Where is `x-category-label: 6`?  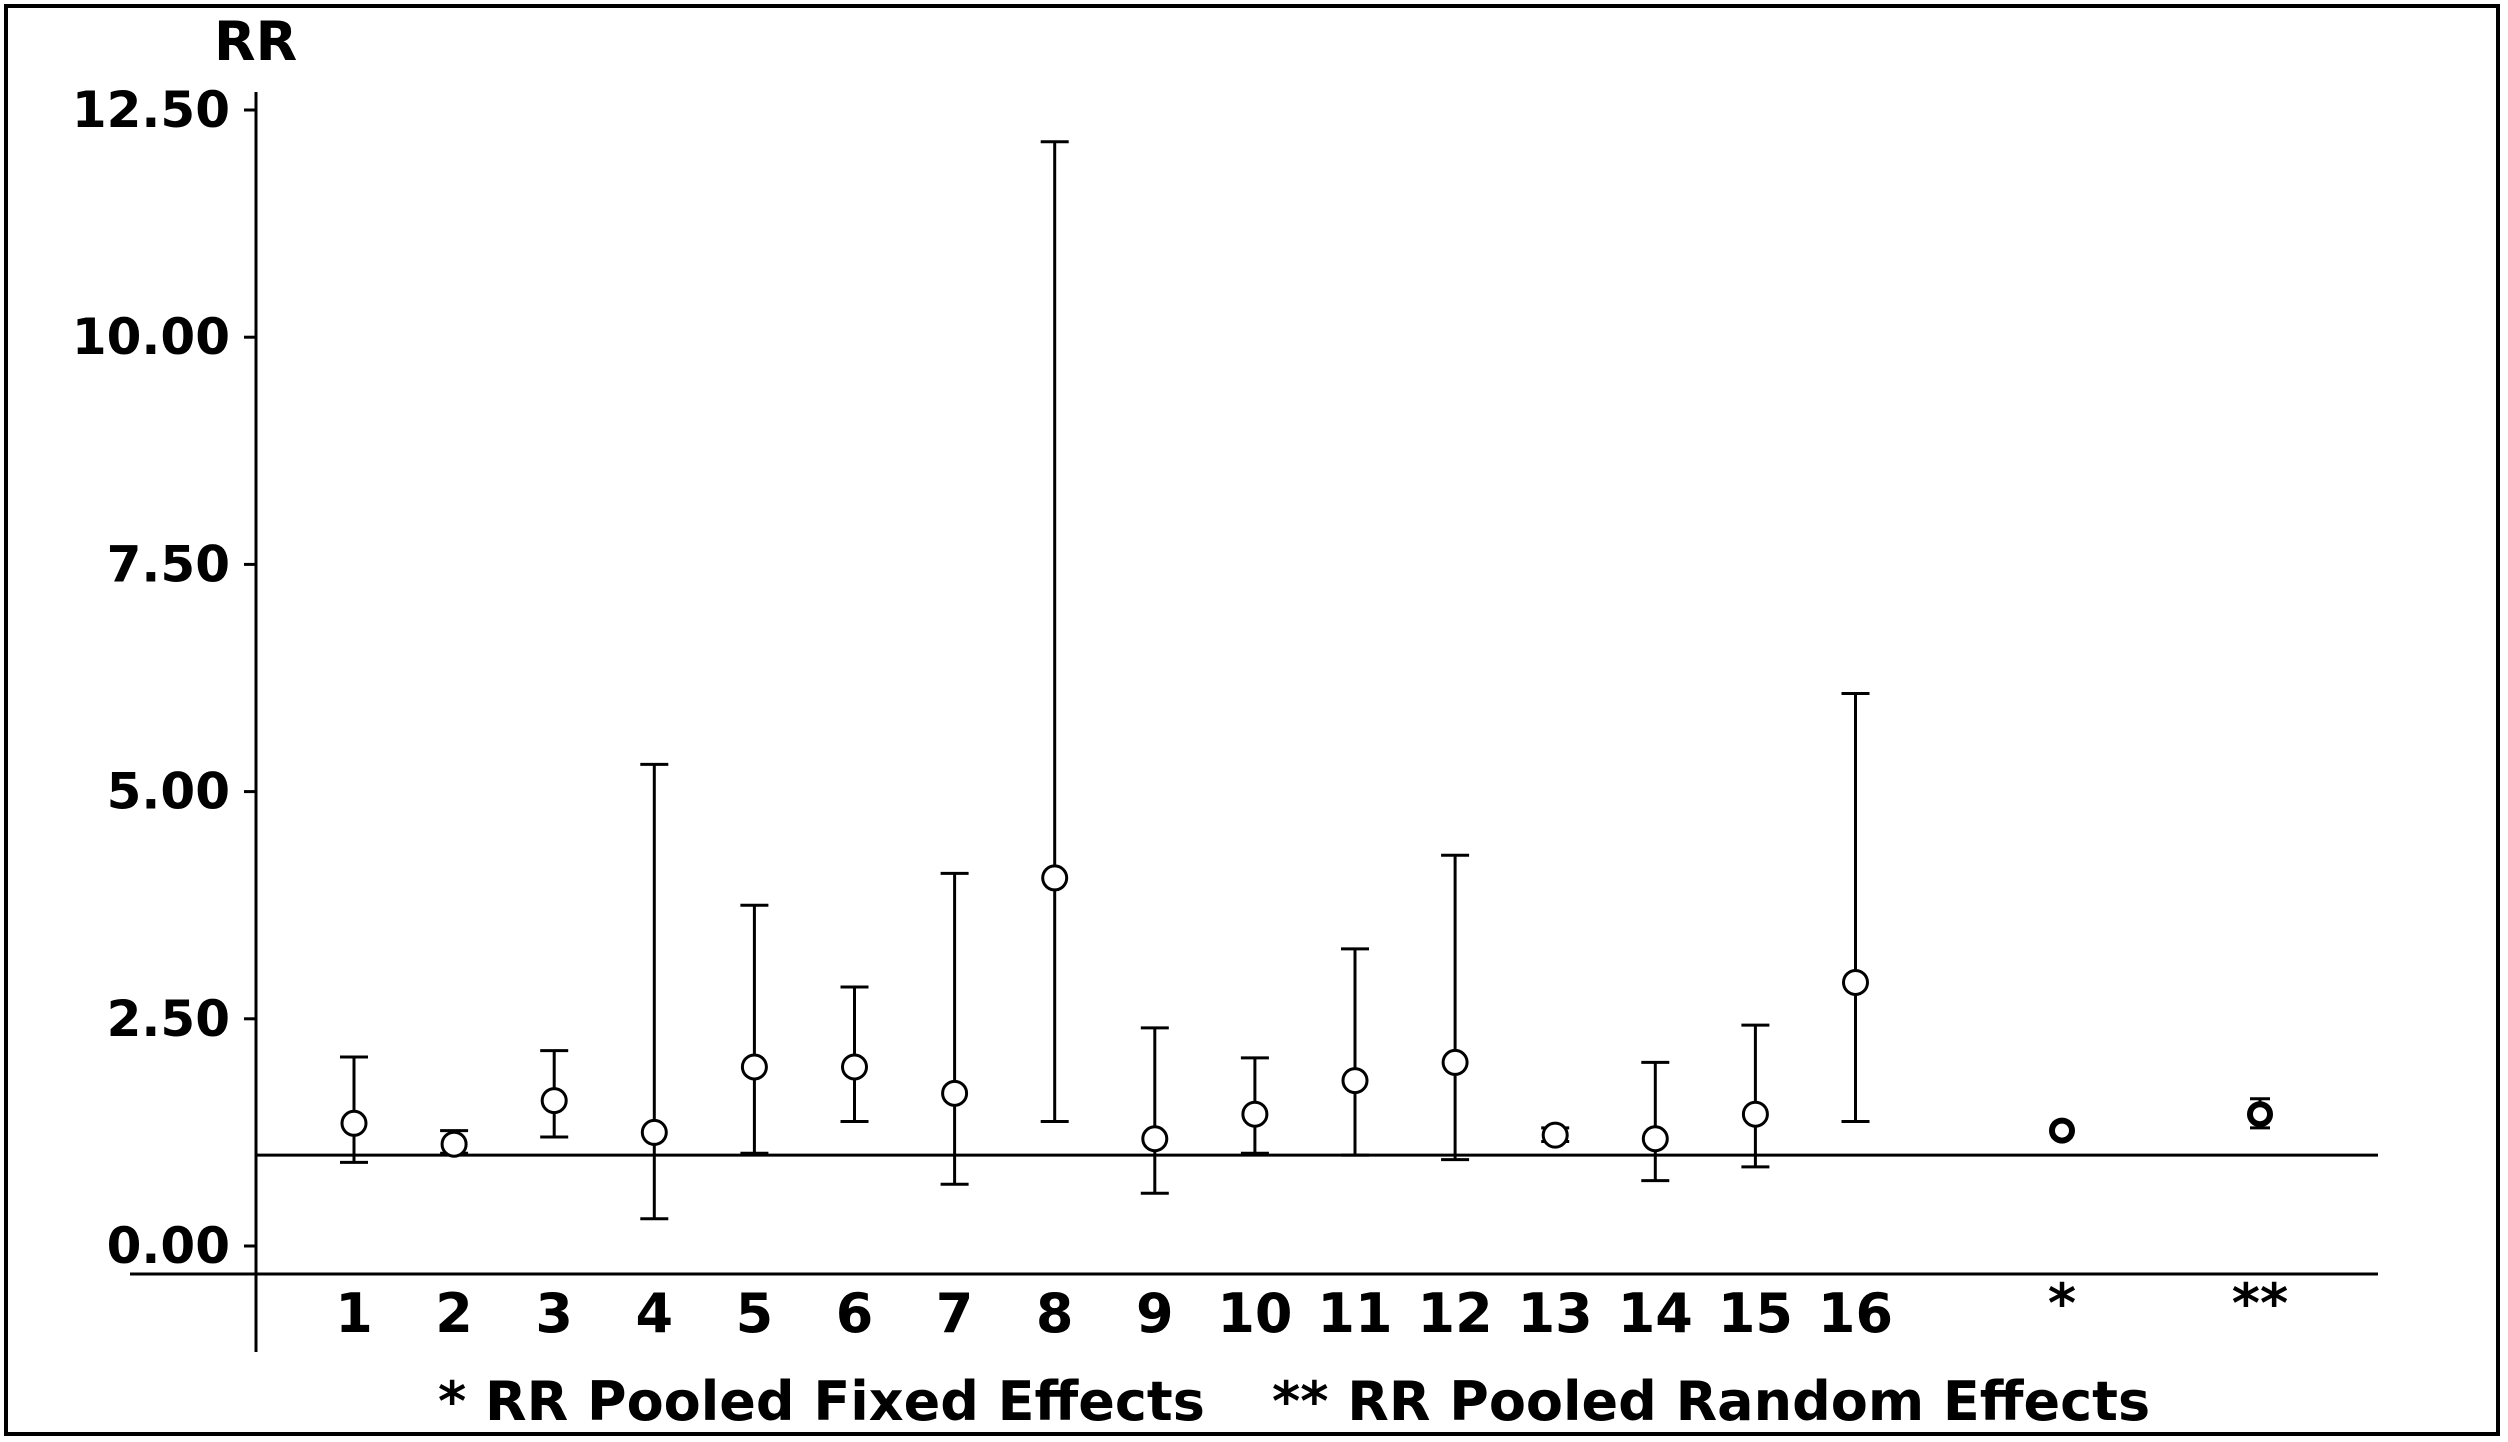 x-category-label: 6 is located at coordinates (855, 1313).